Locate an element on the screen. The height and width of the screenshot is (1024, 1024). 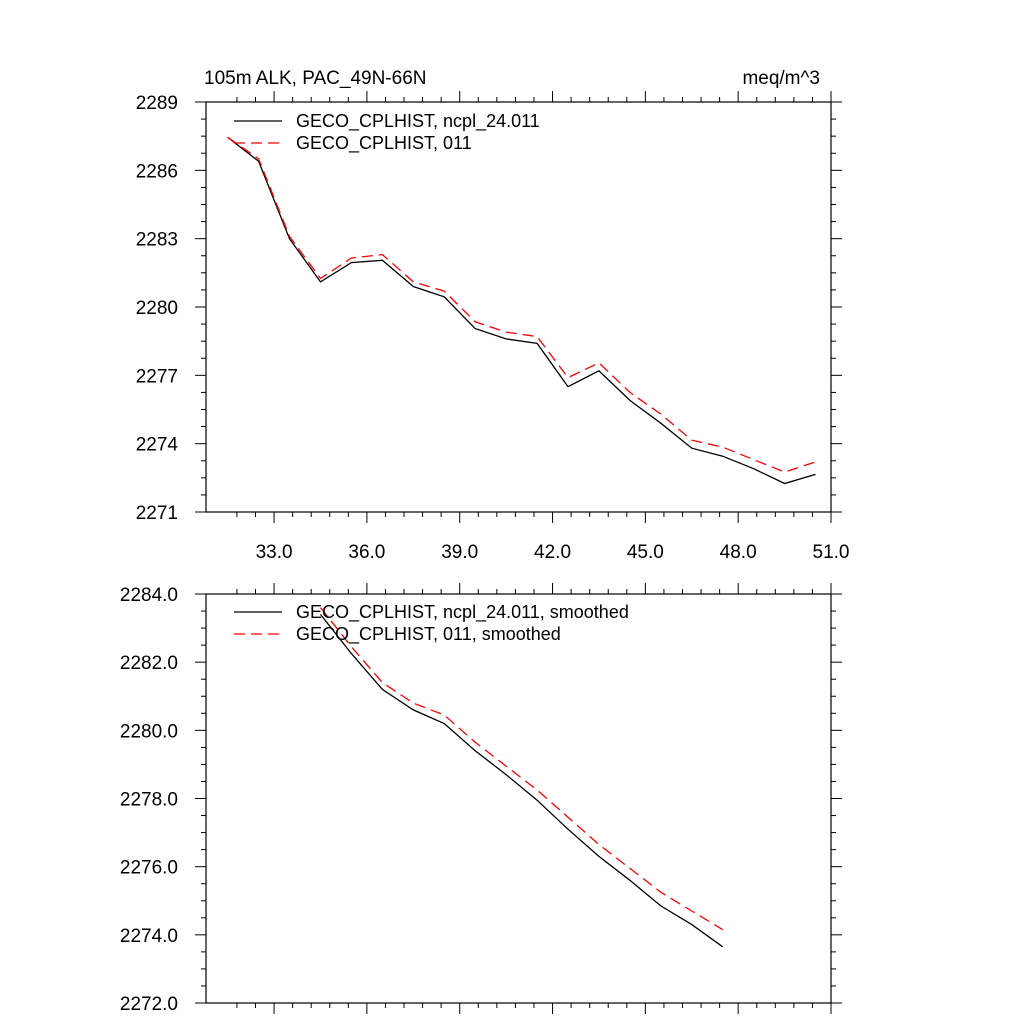
top-x-tick-label: 36.0 is located at coordinates (366, 552).